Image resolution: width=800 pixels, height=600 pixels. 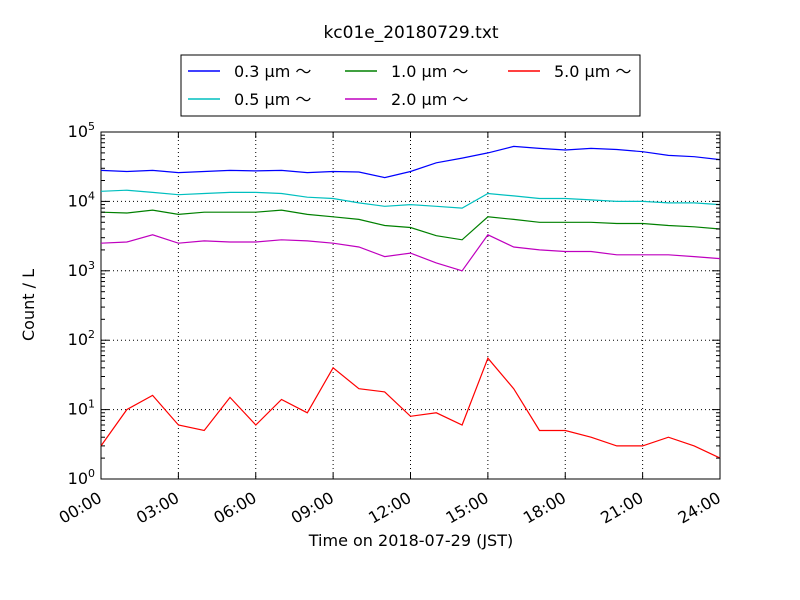 I want to click on chart-title: kc01e_20180729.txt, so click(x=410, y=33).